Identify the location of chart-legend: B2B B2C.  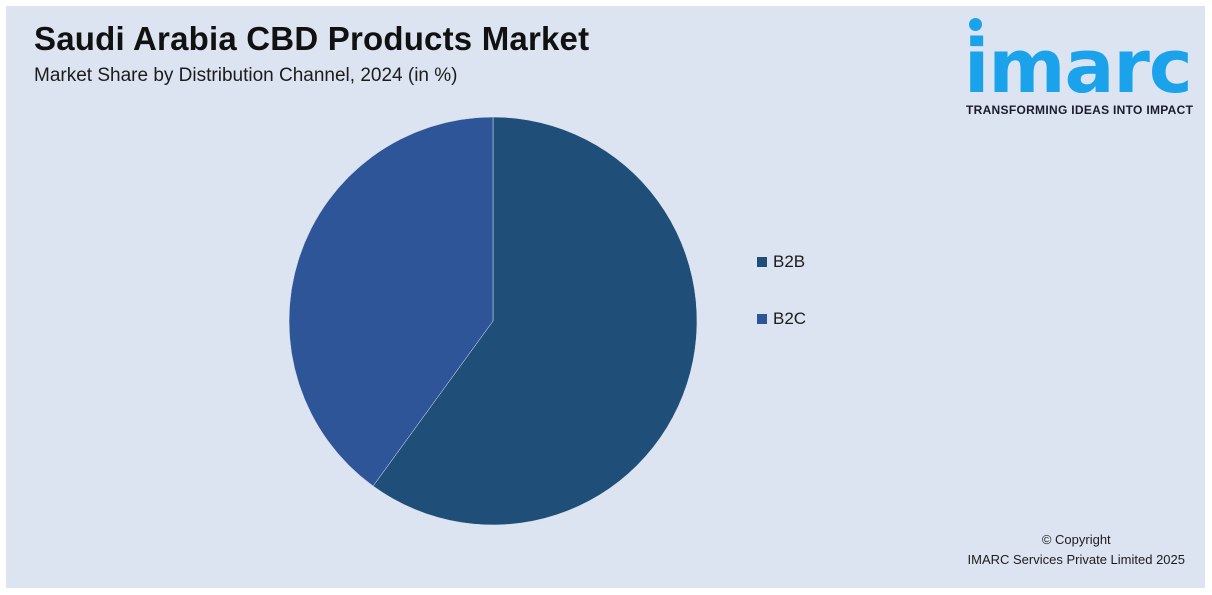
(781, 309).